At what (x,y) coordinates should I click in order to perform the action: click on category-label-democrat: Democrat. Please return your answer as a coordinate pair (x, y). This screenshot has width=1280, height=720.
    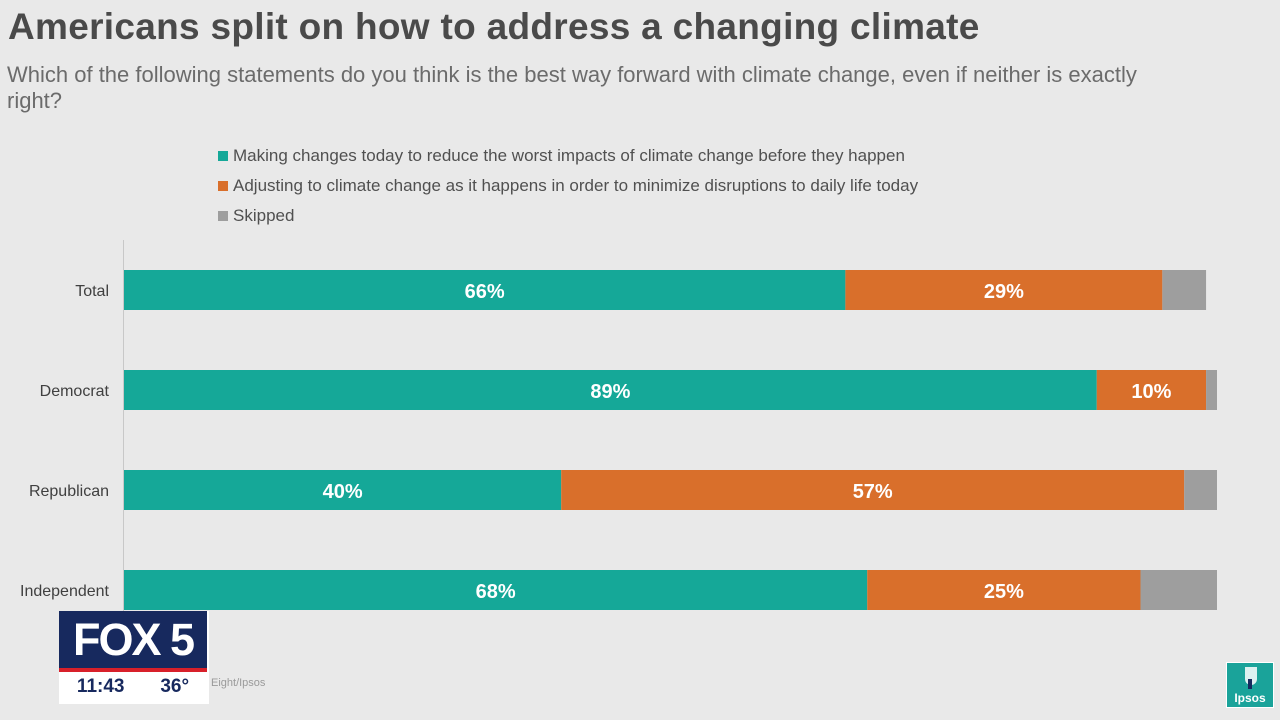
    Looking at the image, I should click on (75, 391).